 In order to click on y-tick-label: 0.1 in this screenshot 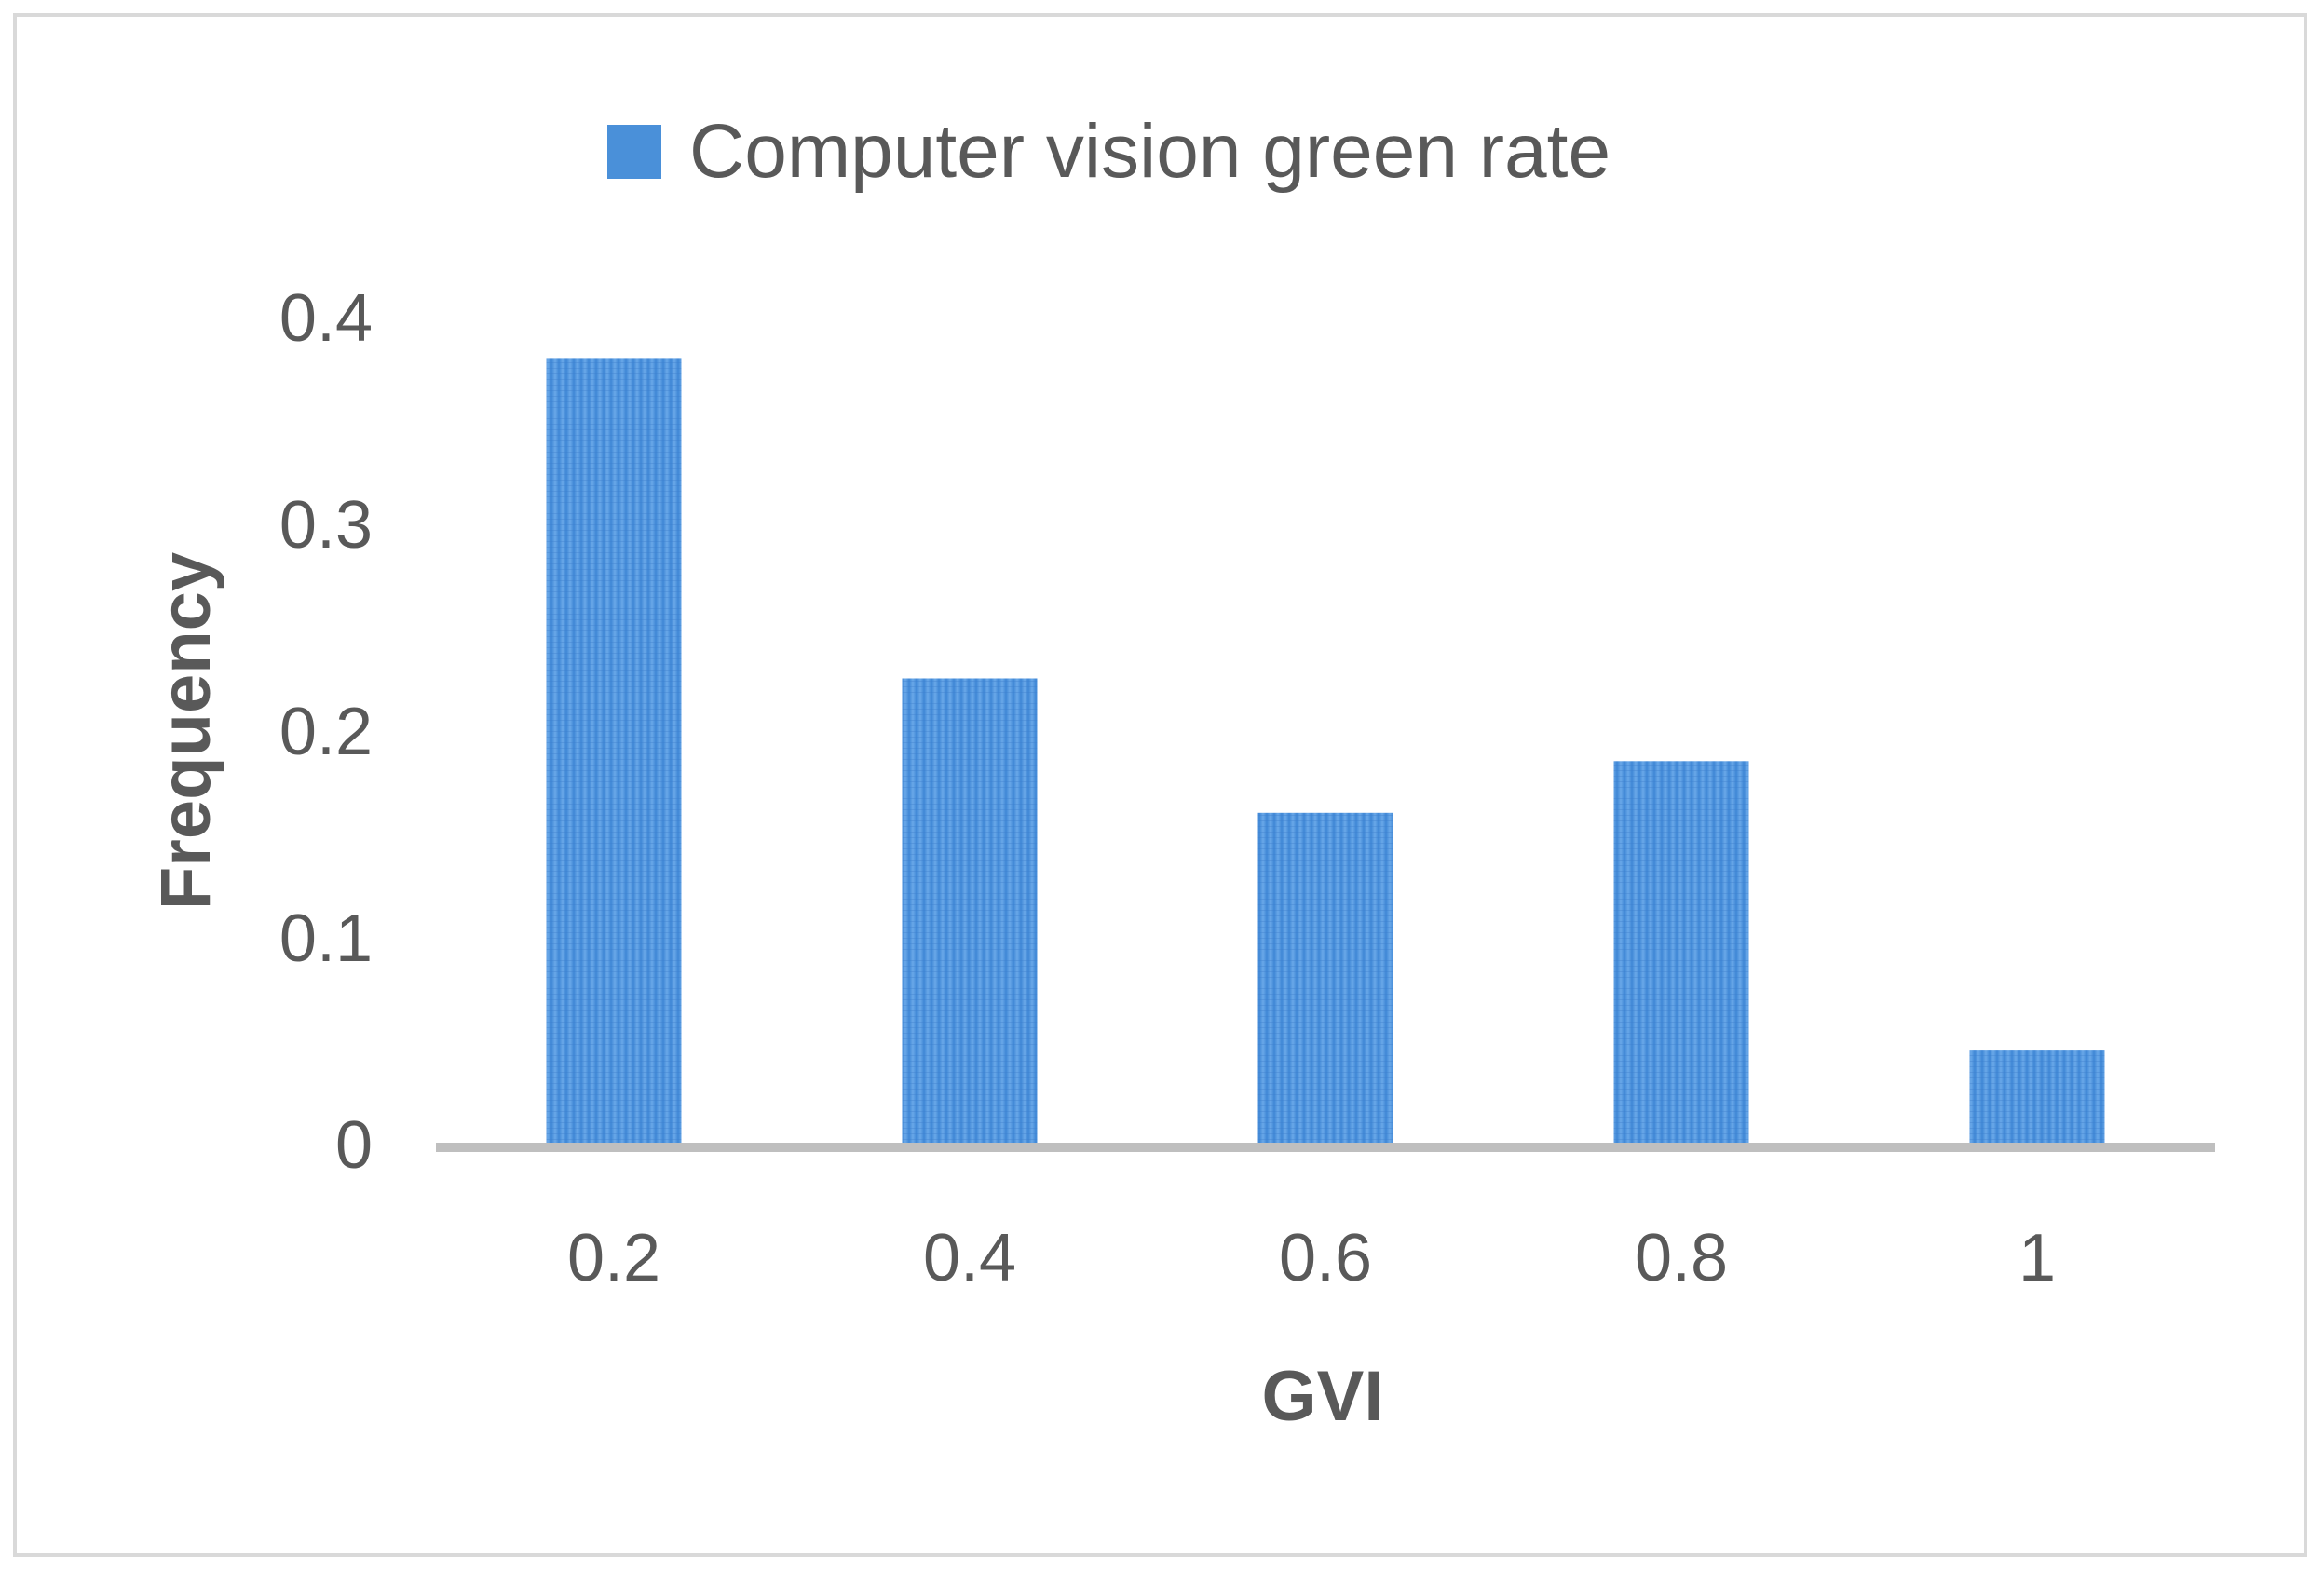, I will do `click(326, 938)`.